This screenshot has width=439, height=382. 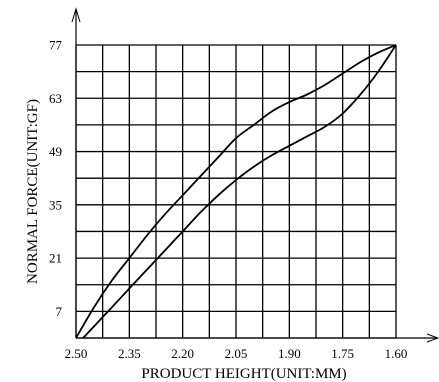 I want to click on y-tick-label: 7, so click(x=59, y=311).